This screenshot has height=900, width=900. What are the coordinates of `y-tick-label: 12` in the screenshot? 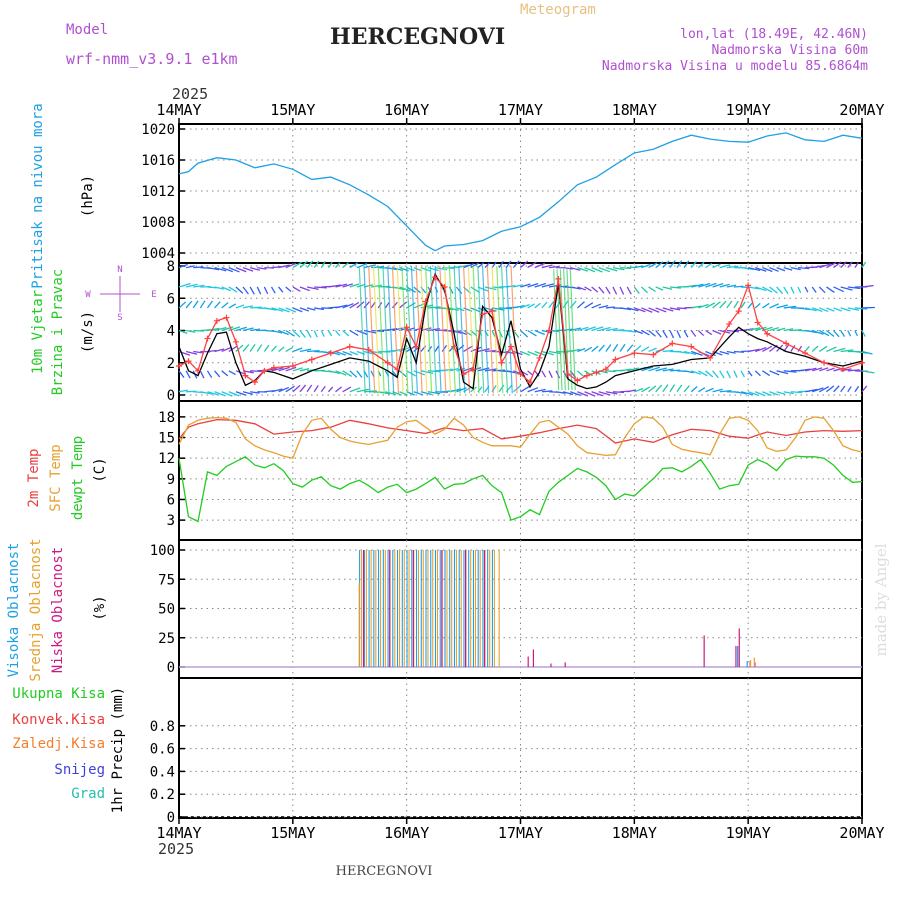 It's located at (166, 459).